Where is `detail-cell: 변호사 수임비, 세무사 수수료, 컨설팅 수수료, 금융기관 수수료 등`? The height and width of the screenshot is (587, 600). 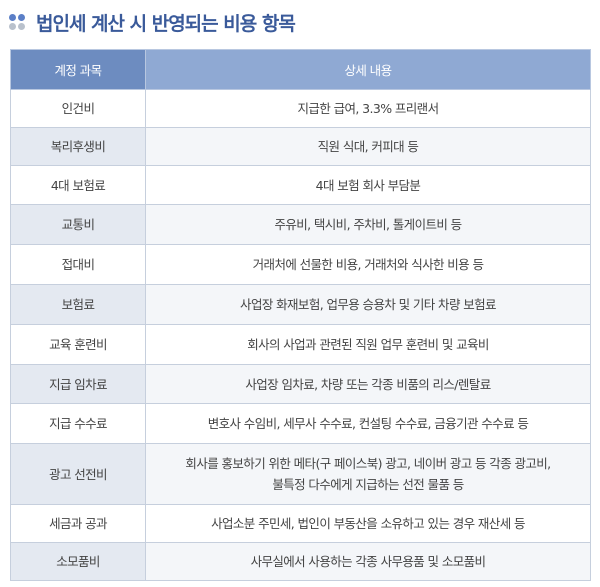 detail-cell: 변호사 수임비, 세무사 수수료, 컨설팅 수수료, 금융기관 수수료 등 is located at coordinates (368, 423).